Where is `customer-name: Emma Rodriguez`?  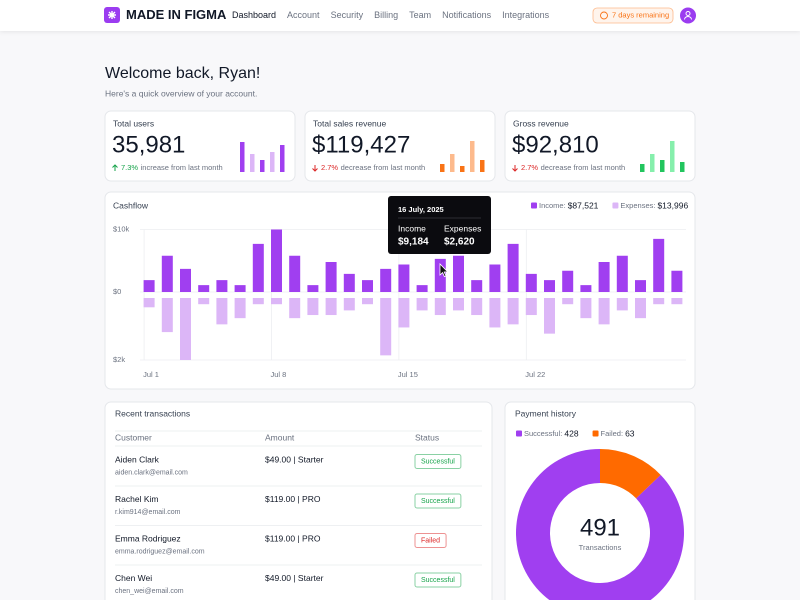
customer-name: Emma Rodriguez is located at coordinates (148, 538).